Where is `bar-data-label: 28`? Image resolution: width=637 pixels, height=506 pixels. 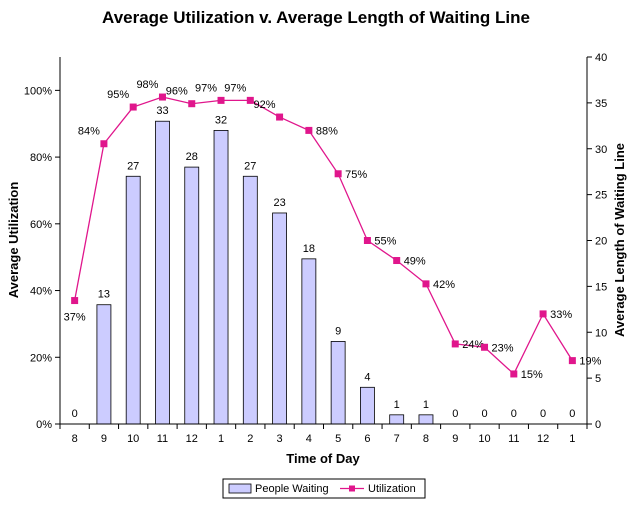
bar-data-label: 28 is located at coordinates (192, 157).